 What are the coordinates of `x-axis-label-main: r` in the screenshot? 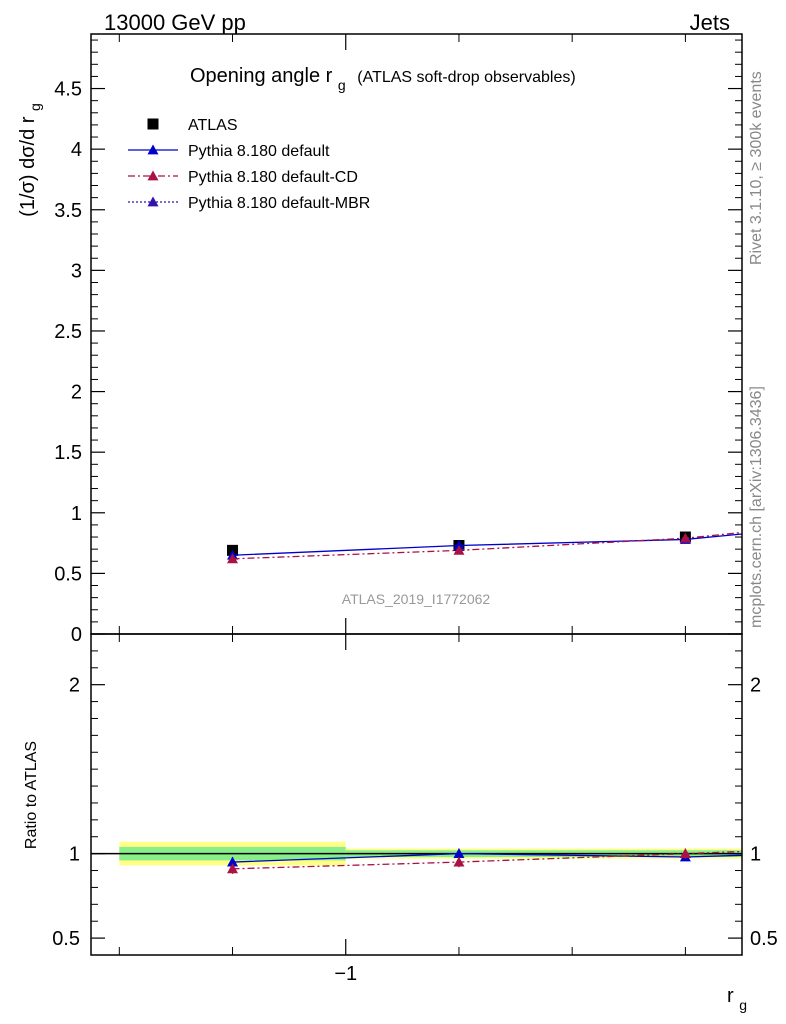 It's located at (730, 996).